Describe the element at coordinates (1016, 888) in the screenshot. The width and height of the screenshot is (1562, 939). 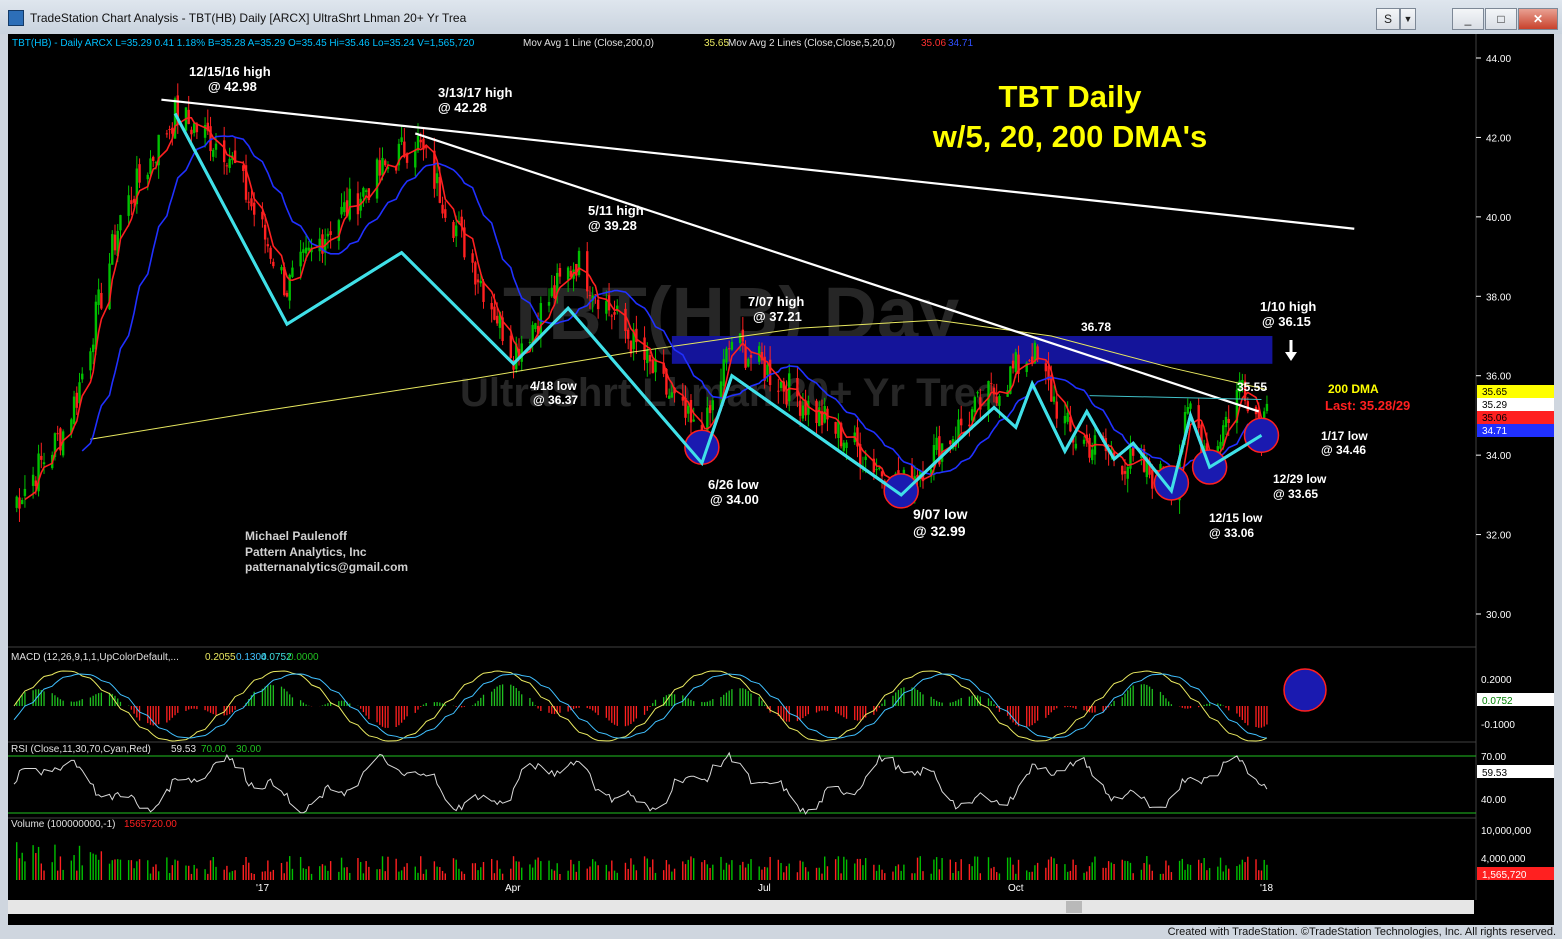
I see `x-tick-oct: Oct` at that location.